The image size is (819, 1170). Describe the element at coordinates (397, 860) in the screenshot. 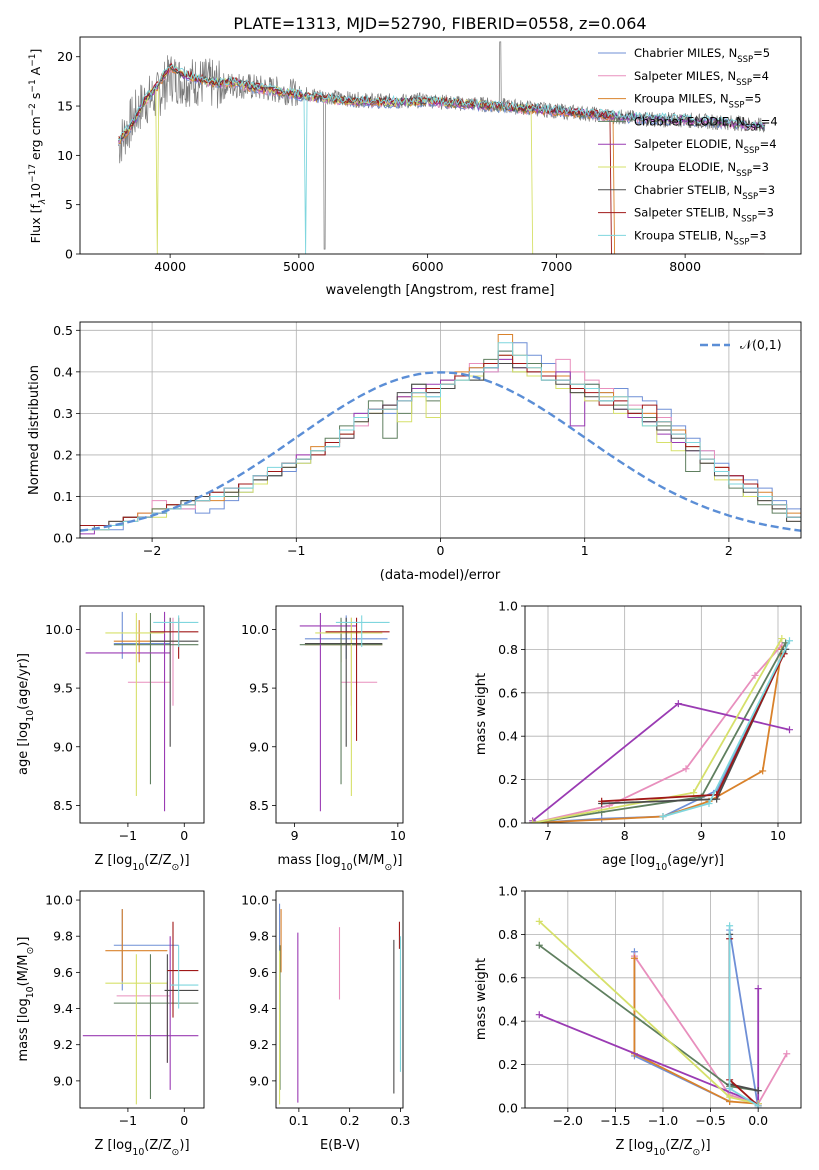

I see `age-vs-mass-xlabel-part: )]` at that location.